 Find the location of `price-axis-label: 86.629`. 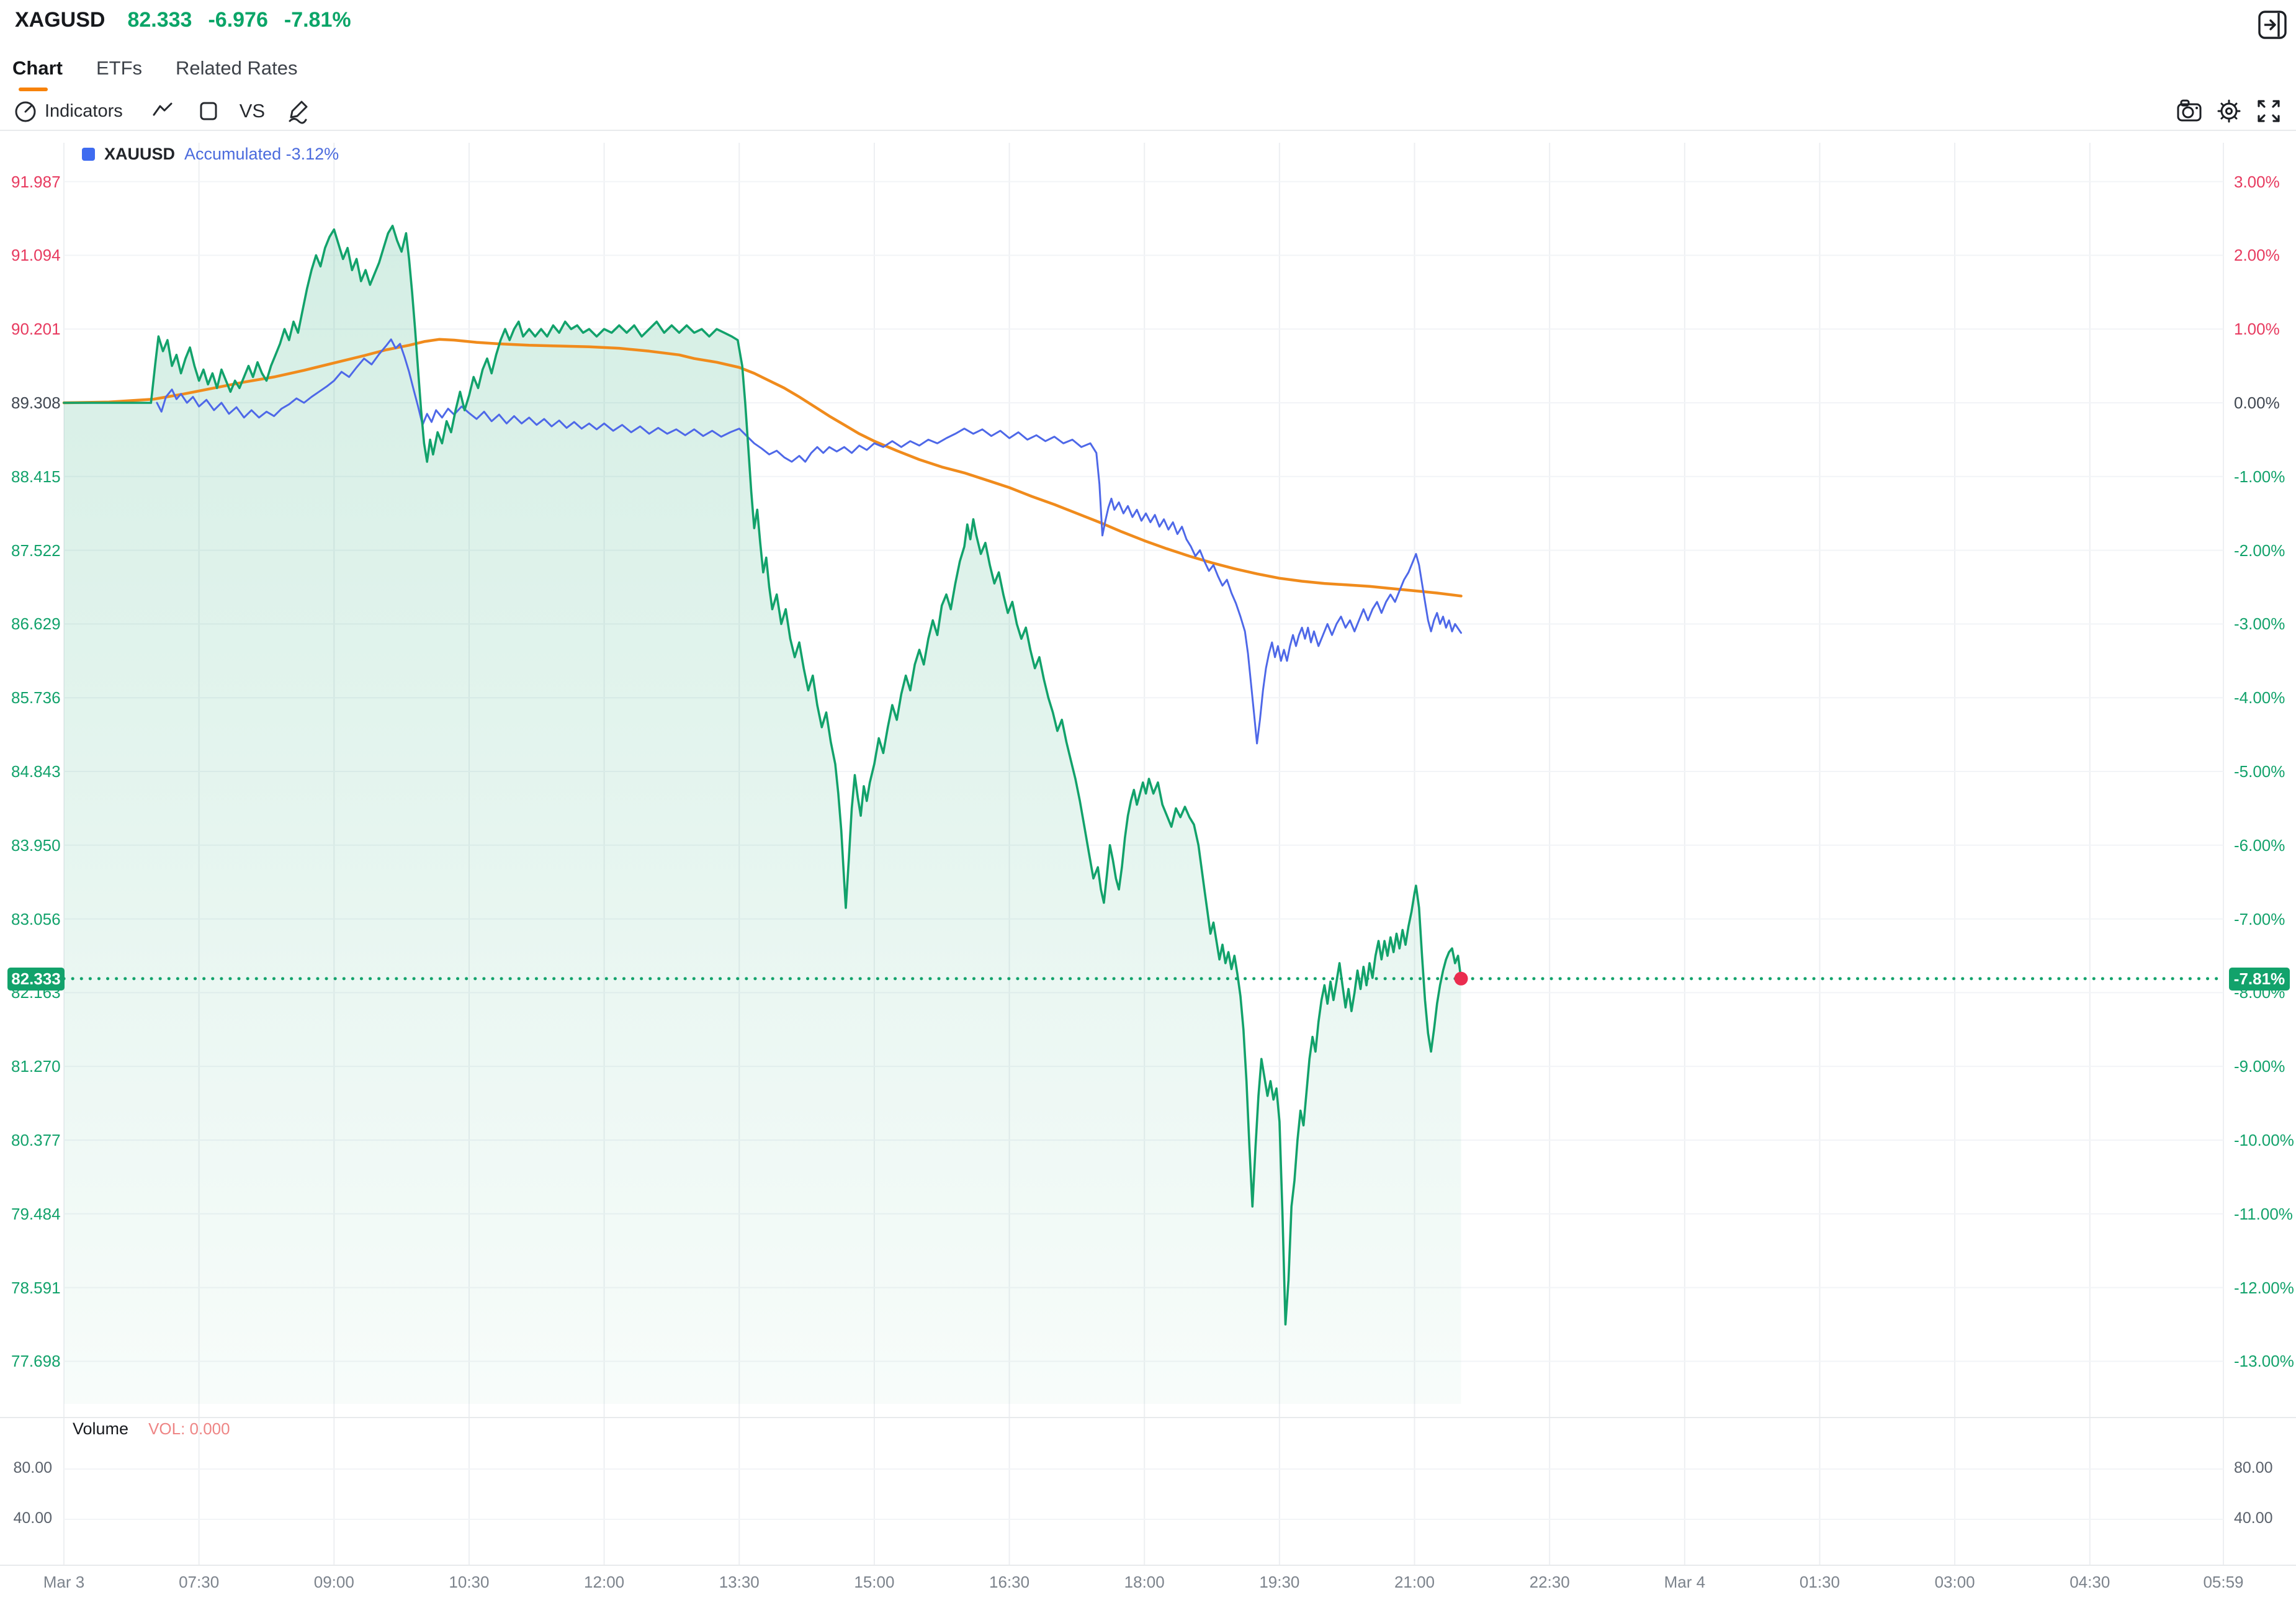

price-axis-label: 86.629 is located at coordinates (36, 624).